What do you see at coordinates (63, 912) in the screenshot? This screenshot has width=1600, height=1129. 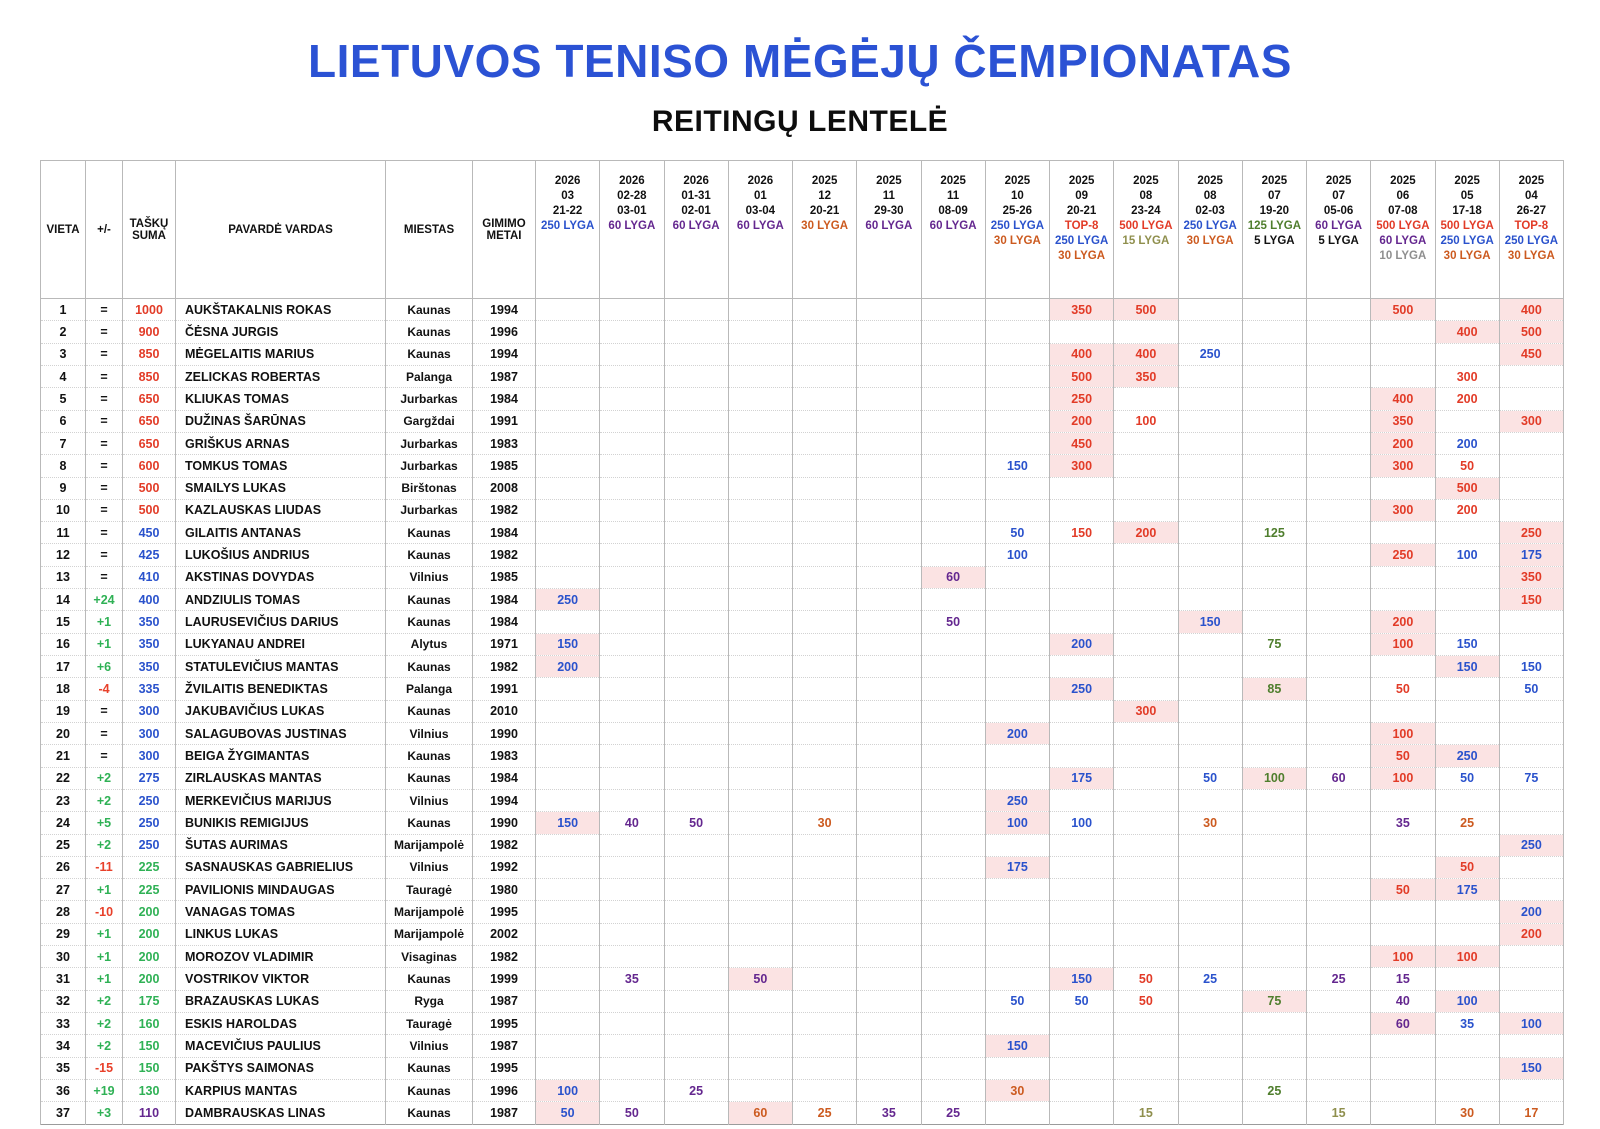 I see `cell-place: 28` at bounding box center [63, 912].